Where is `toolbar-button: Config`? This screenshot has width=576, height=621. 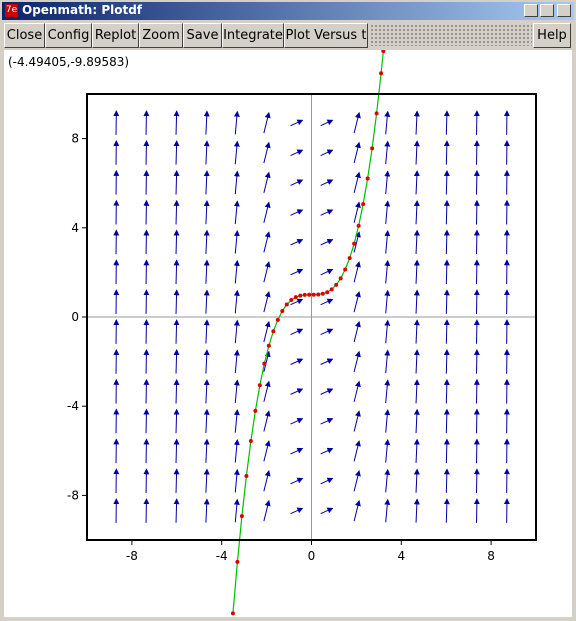 toolbar-button: Config is located at coordinates (68, 35).